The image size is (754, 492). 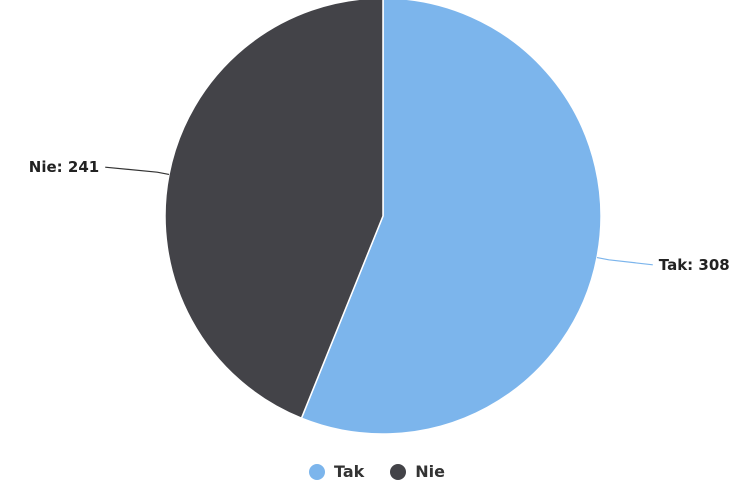 What do you see at coordinates (430, 471) in the screenshot?
I see `legend-label-nie: Nie` at bounding box center [430, 471].